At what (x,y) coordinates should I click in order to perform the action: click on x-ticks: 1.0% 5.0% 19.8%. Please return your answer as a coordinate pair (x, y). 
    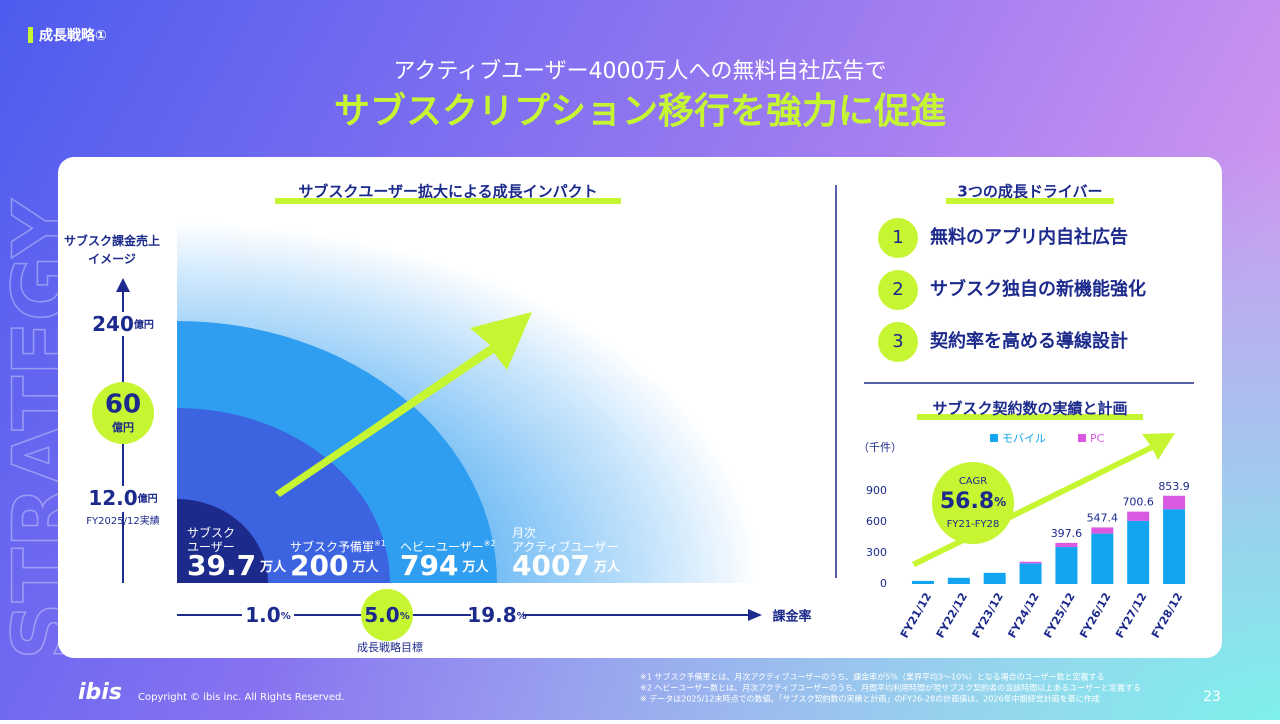
    Looking at the image, I should click on (384, 615).